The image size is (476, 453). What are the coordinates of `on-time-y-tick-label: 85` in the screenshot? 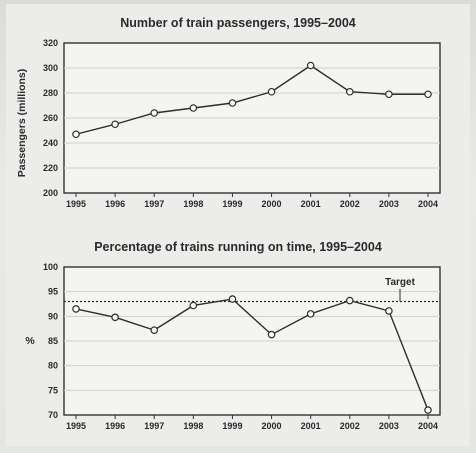 It's located at (53, 341).